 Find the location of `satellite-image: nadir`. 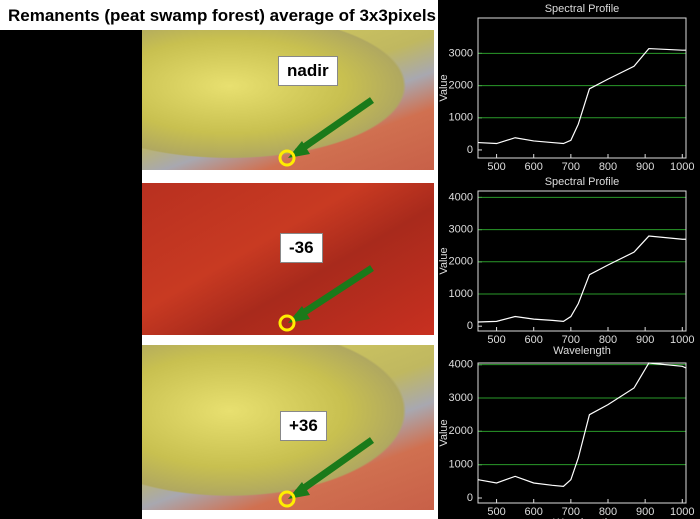

satellite-image: nadir is located at coordinates (288, 100).